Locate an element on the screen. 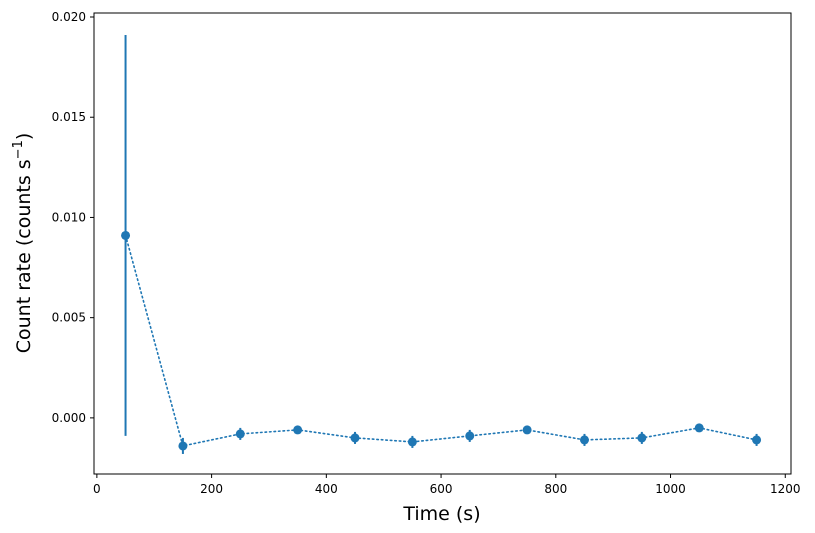 This screenshot has height=533, width=815. y-axis-label-close: ) is located at coordinates (24, 136).